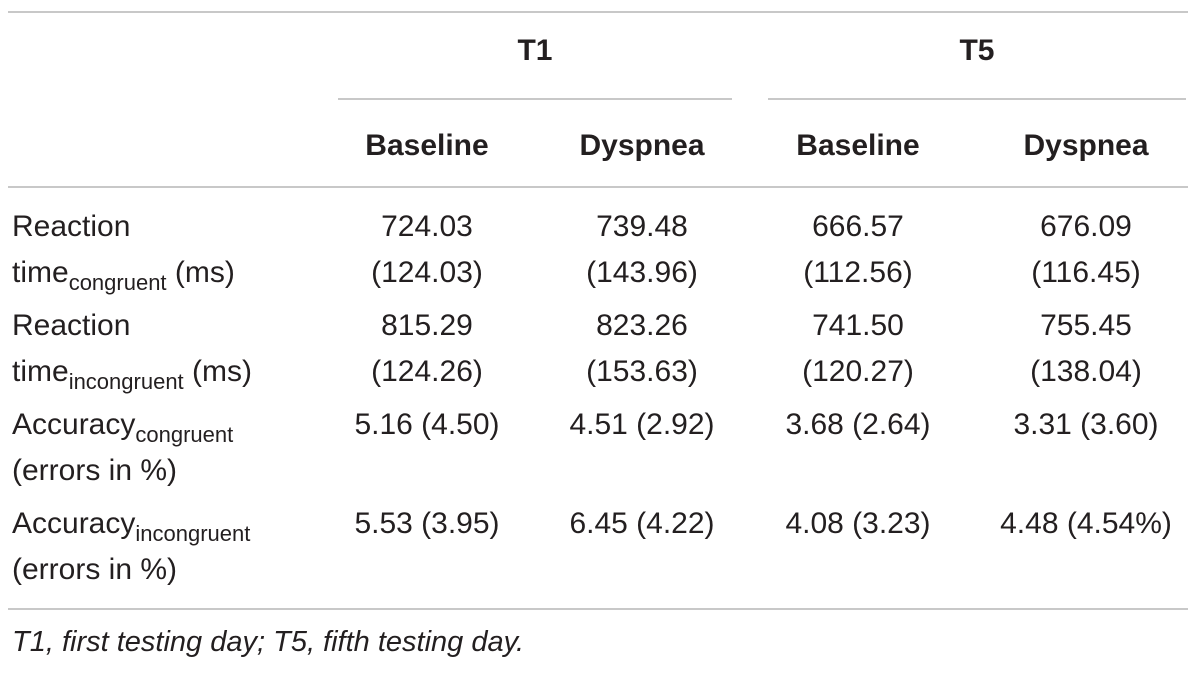 This screenshot has width=1200, height=673. Describe the element at coordinates (427, 249) in the screenshot. I see `cell-r1-t1-baseline: 724.03 (124.03)` at that location.